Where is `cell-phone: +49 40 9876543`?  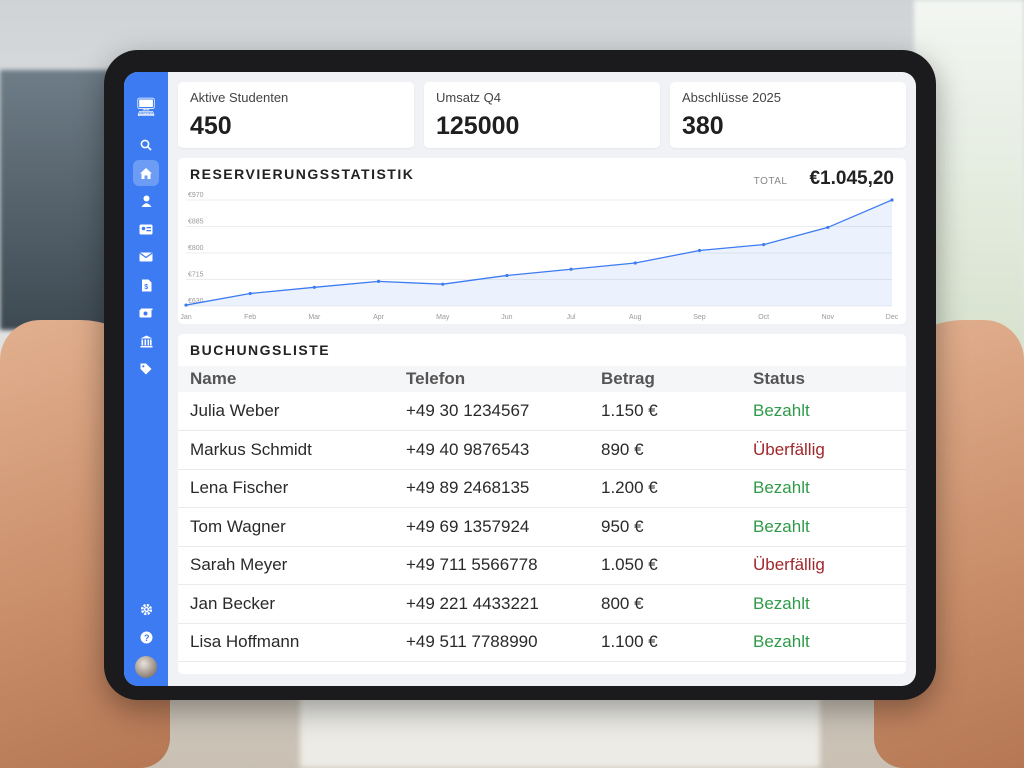 cell-phone: +49 40 9876543 is located at coordinates (491, 450).